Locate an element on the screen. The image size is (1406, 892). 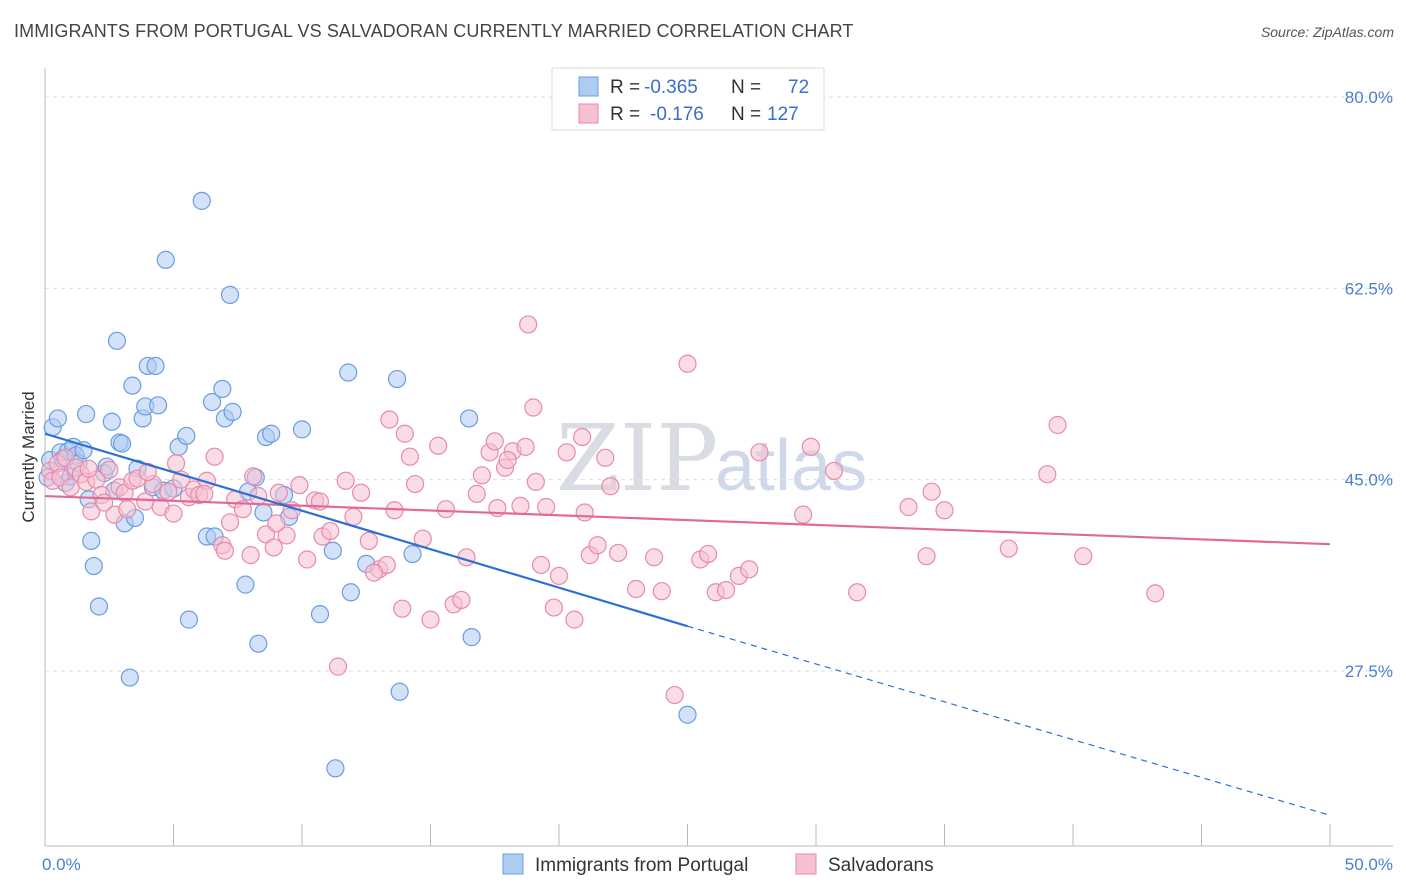
legend-r-value-1: -0.365 is located at coordinates (671, 87).